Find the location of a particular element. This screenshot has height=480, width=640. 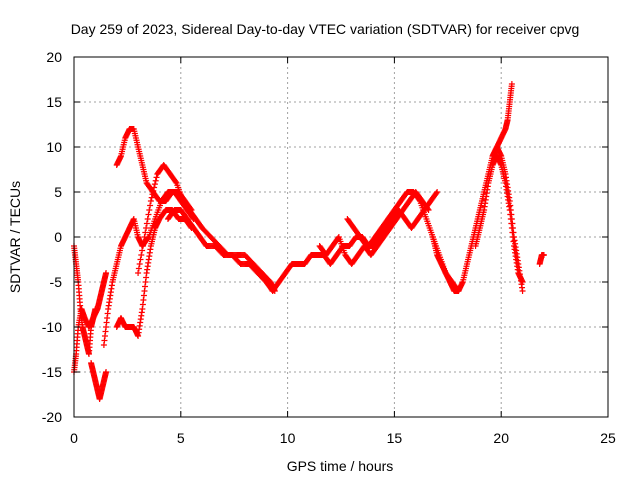

y-tick-label: -5 is located at coordinates (56, 282).